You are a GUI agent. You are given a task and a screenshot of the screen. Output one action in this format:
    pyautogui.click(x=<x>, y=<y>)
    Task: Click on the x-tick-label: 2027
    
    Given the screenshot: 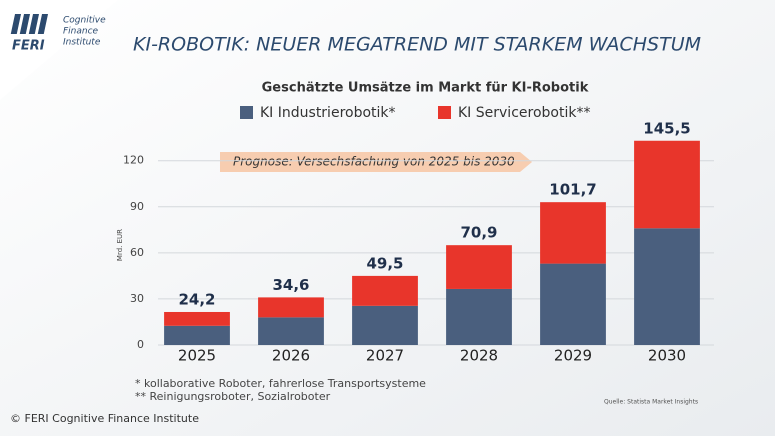 What is the action you would take?
    pyautogui.click(x=385, y=356)
    